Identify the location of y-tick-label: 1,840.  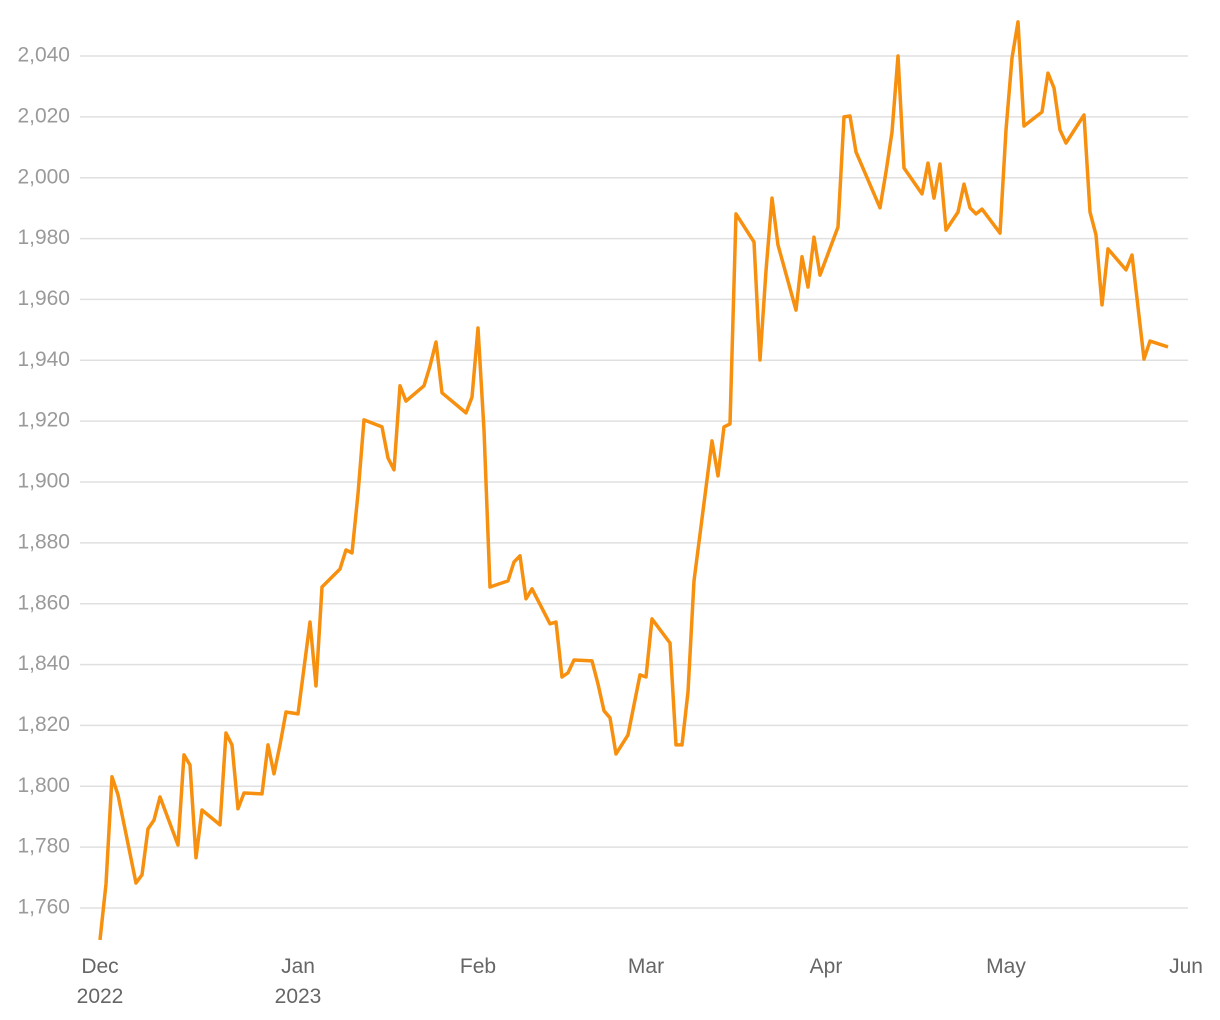
(43, 663).